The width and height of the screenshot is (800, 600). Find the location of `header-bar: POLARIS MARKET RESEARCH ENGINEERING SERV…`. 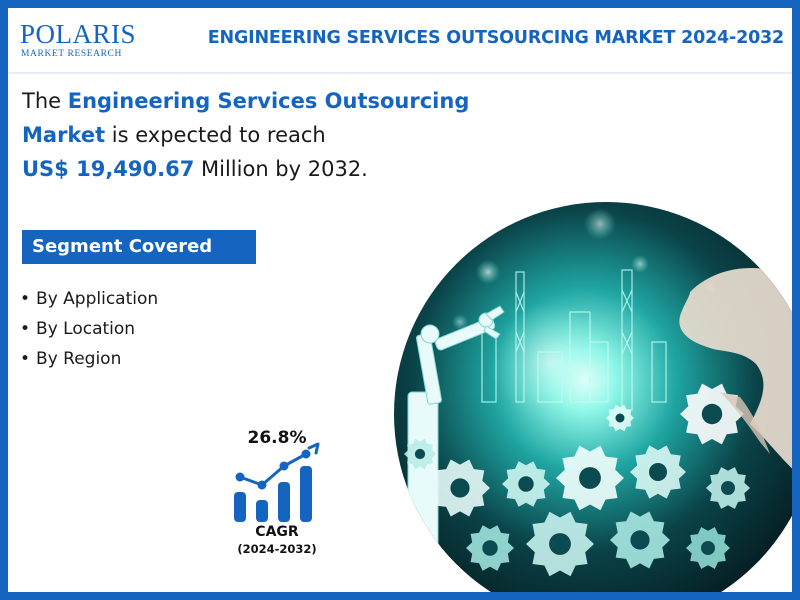

header-bar: POLARIS MARKET RESEARCH ENGINEERING SERV… is located at coordinates (400, 41).